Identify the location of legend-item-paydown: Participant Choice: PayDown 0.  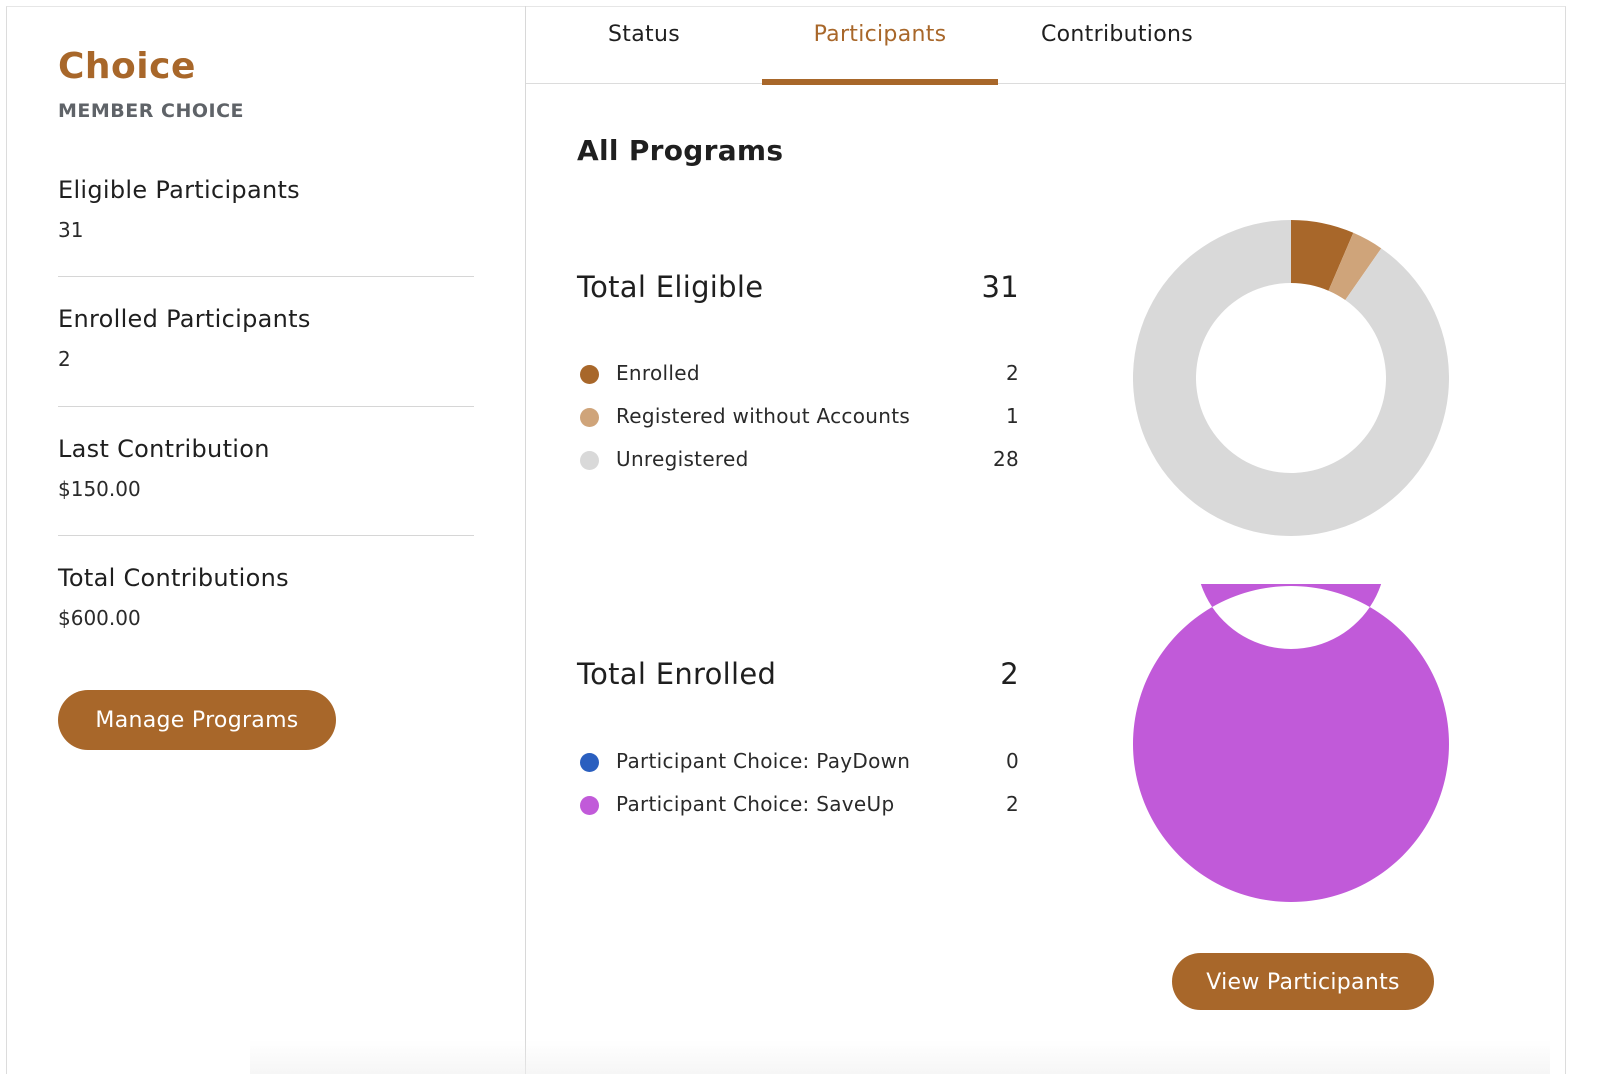
(799, 763).